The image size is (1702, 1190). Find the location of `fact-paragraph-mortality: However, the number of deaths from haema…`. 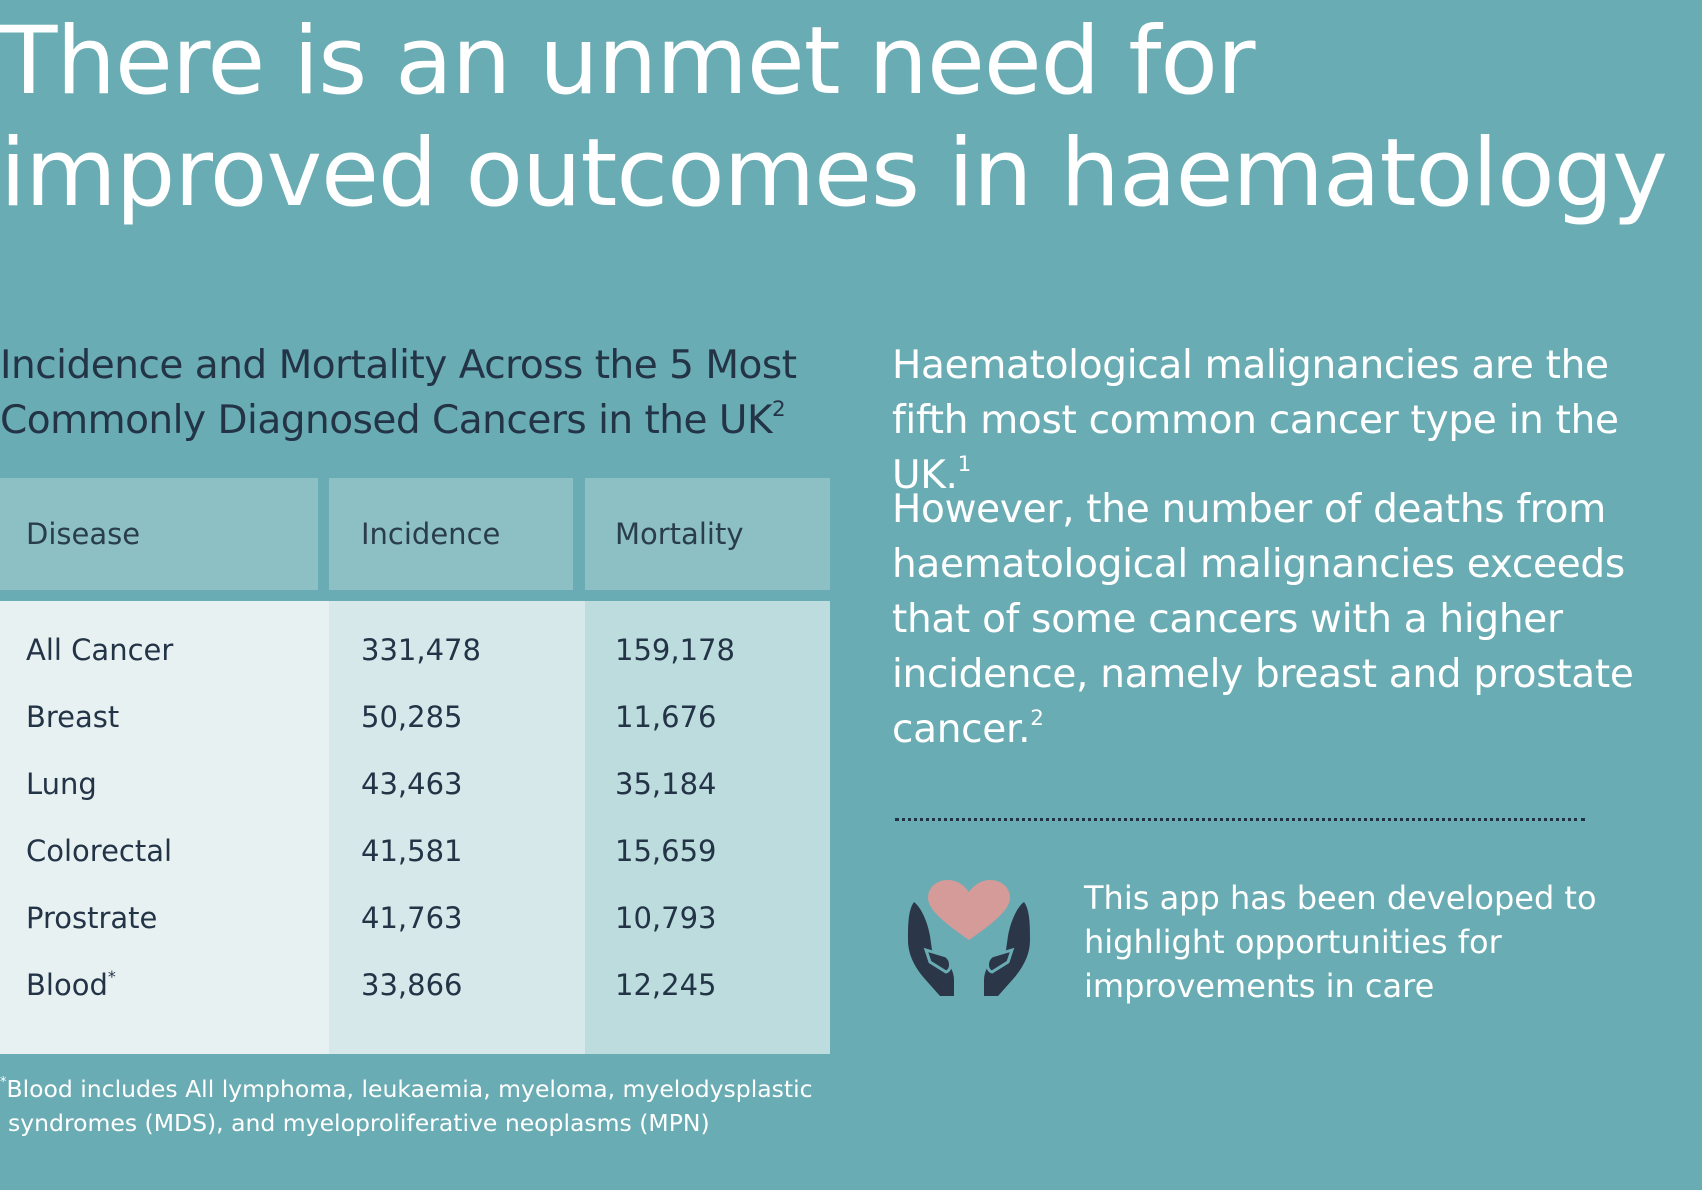

fact-paragraph-mortality: However, the number of deaths from haema… is located at coordinates (1292, 619).